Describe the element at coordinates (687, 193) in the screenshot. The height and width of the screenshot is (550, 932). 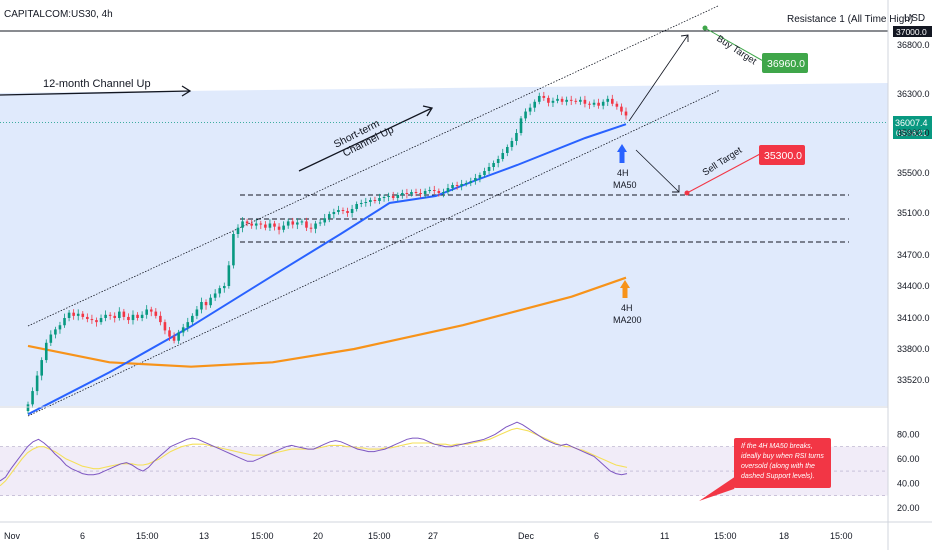
I see `sell-target-point` at that location.